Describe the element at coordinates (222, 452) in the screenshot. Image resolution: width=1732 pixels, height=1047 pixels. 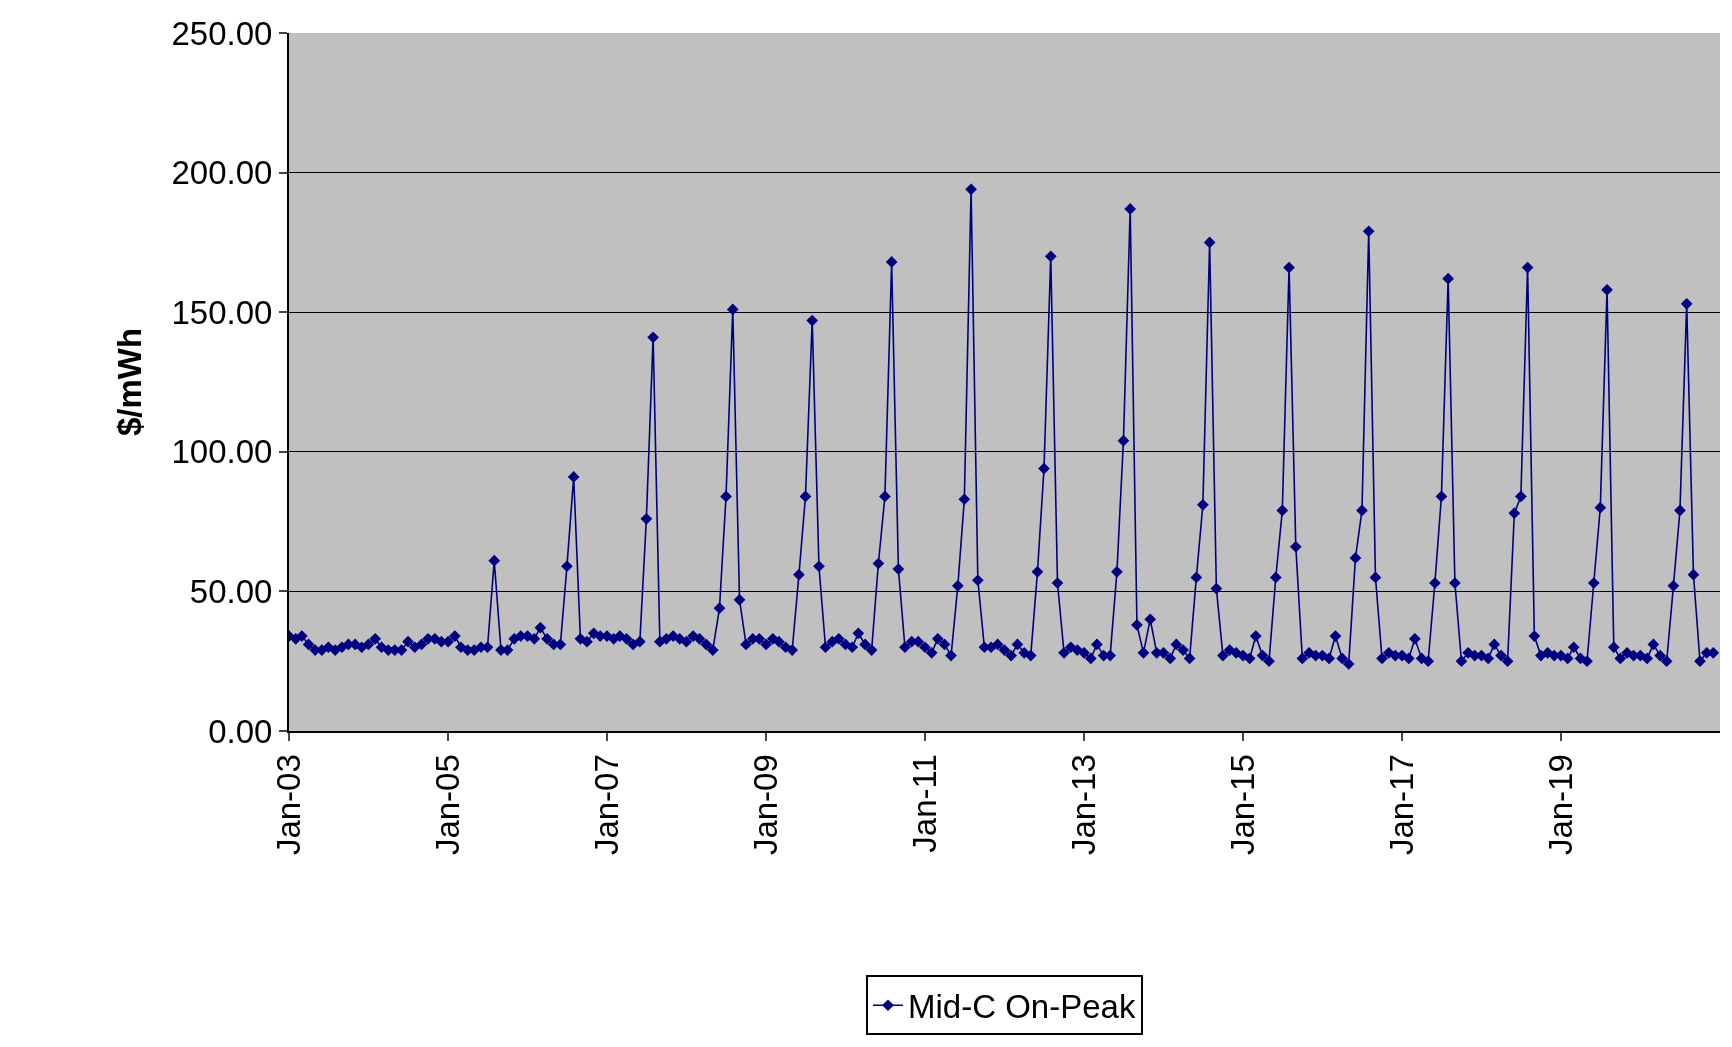
I see `y-tick-label: 100.00` at that location.